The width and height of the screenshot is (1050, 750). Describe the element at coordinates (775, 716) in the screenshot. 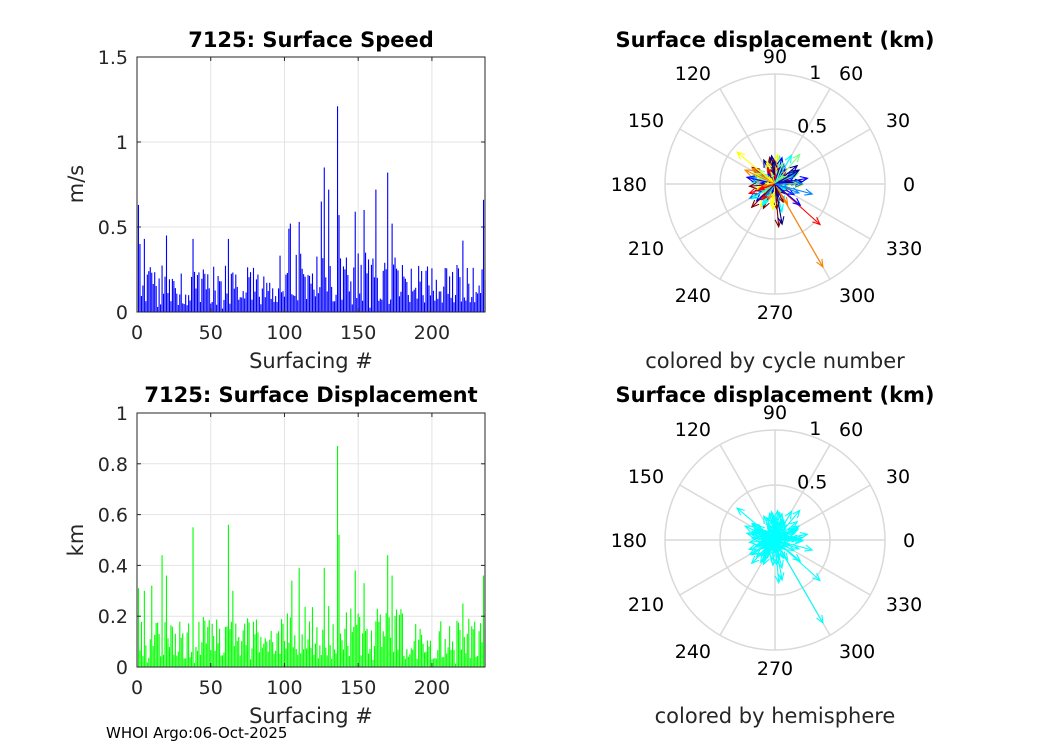

I see `polar-hemisphere-caption: colored by hemisphere` at that location.